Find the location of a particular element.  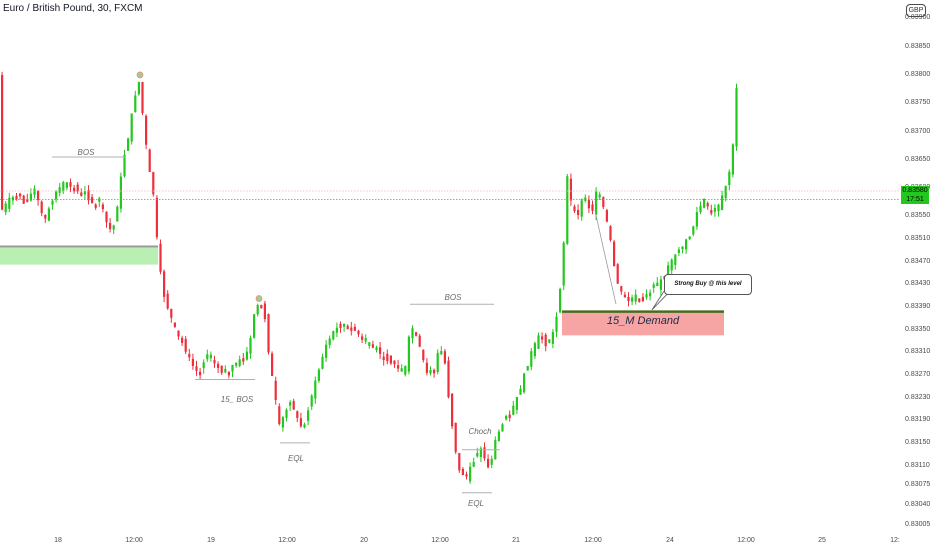

time-tick-label: 25 is located at coordinates (822, 540).